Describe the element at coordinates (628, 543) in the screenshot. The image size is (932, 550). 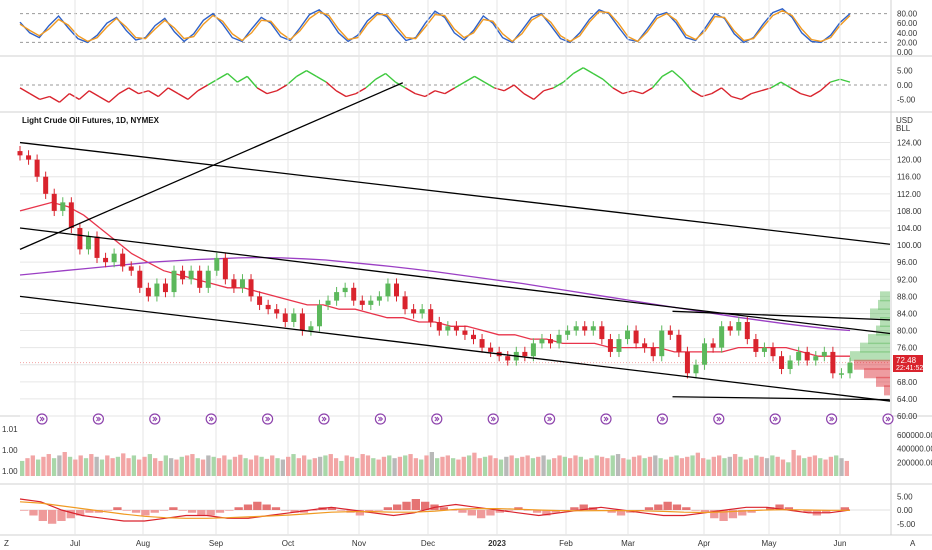
I see `time-tick-label: Mar` at that location.